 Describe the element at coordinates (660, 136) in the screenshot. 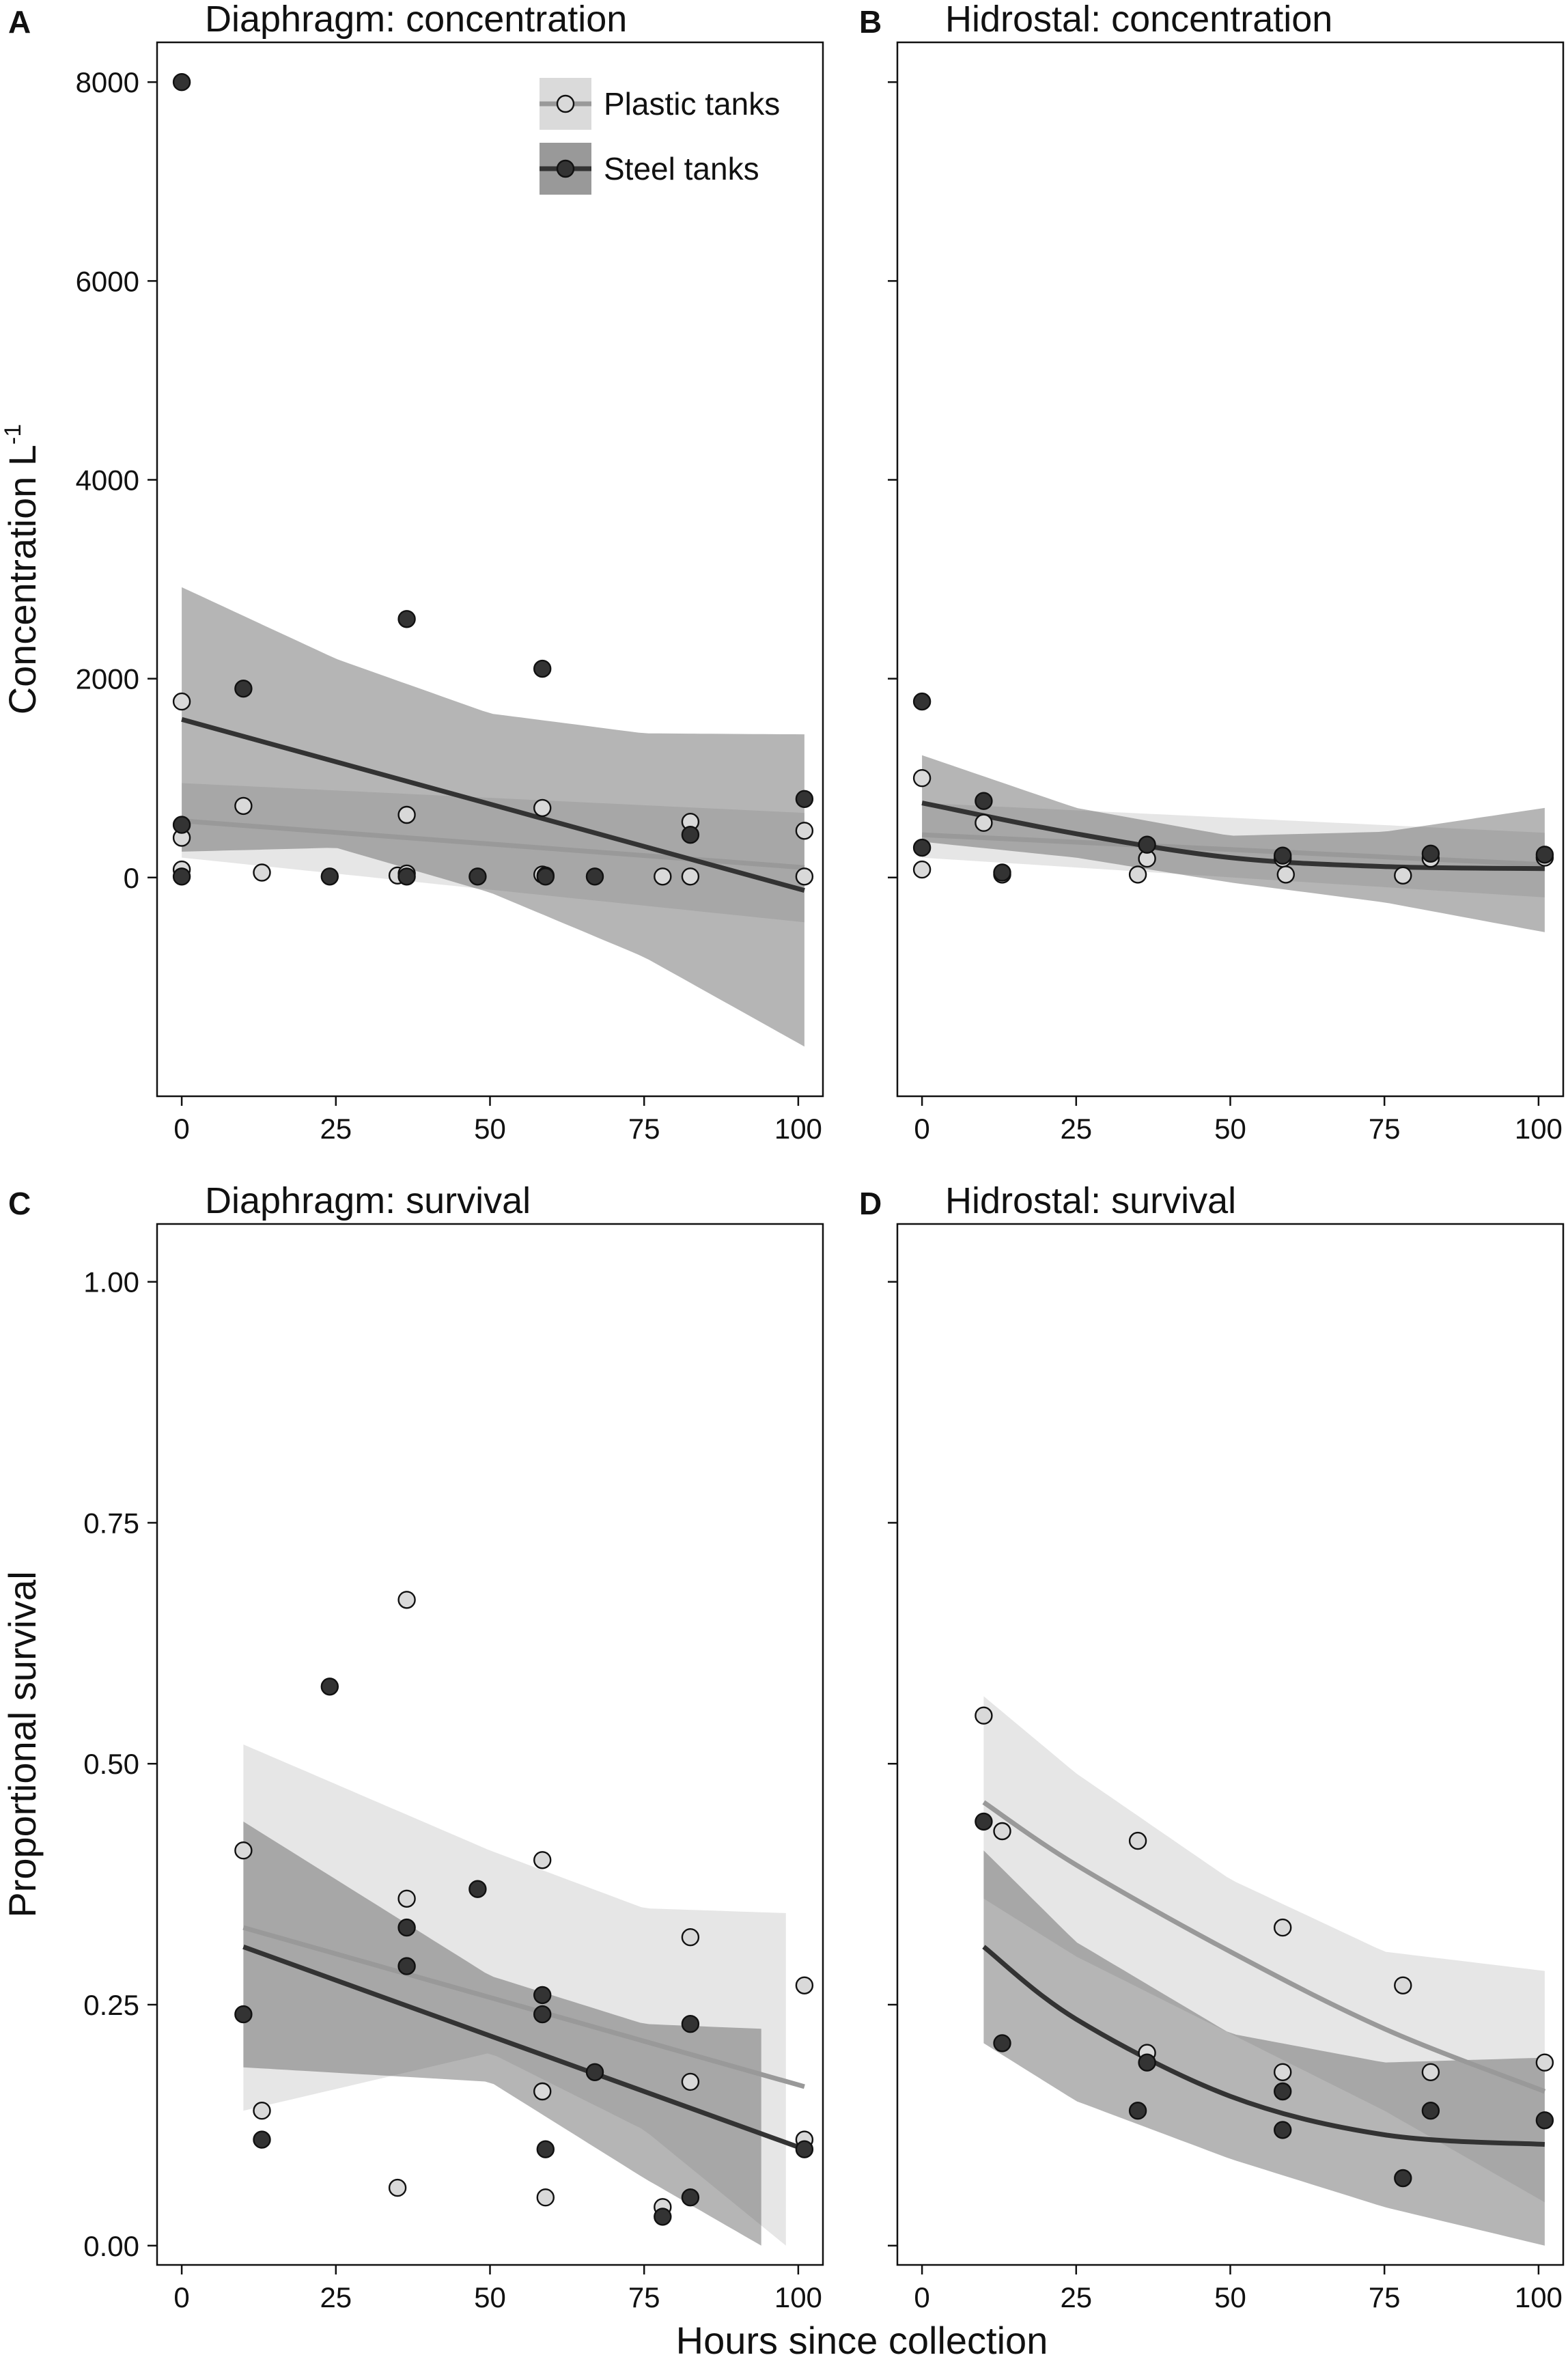

I see `legend: Plastic tanks Steel tanks` at that location.